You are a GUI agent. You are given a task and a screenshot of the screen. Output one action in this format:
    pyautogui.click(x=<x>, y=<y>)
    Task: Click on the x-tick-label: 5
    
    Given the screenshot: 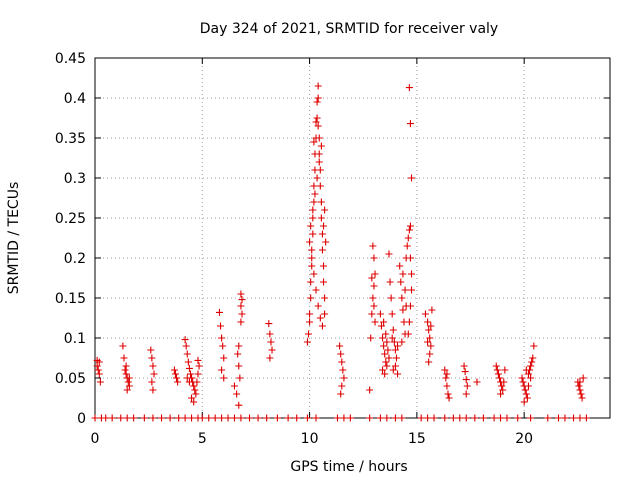 What is the action you would take?
    pyautogui.click(x=202, y=439)
    